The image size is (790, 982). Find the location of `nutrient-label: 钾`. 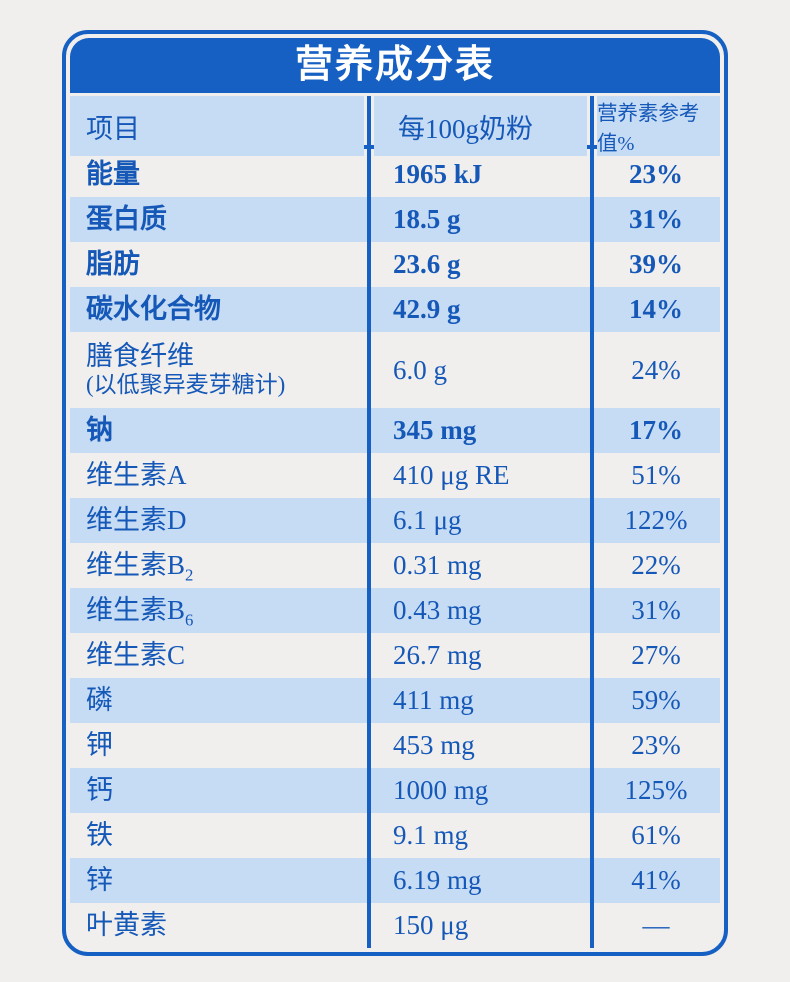

nutrient-label: 钾 is located at coordinates (99, 744).